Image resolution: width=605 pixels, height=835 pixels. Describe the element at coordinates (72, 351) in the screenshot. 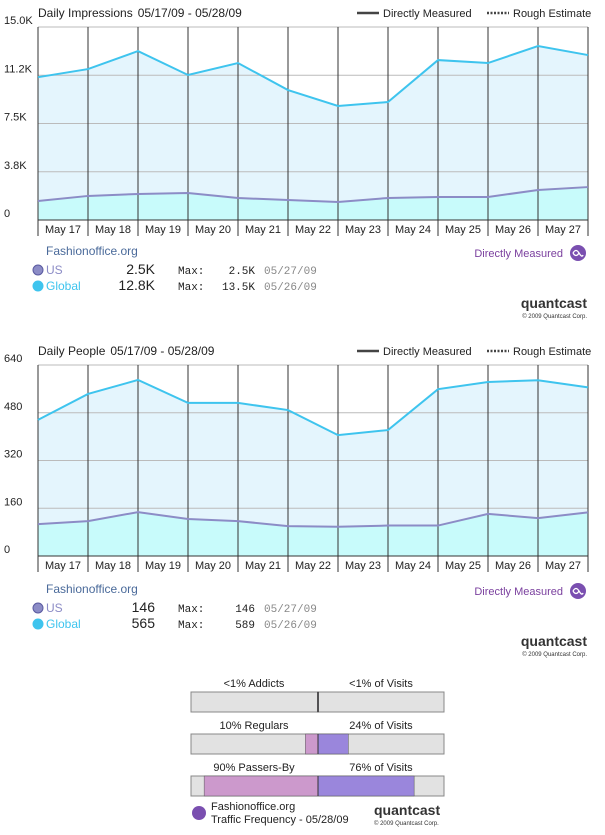

I see `title: Daily People` at that location.